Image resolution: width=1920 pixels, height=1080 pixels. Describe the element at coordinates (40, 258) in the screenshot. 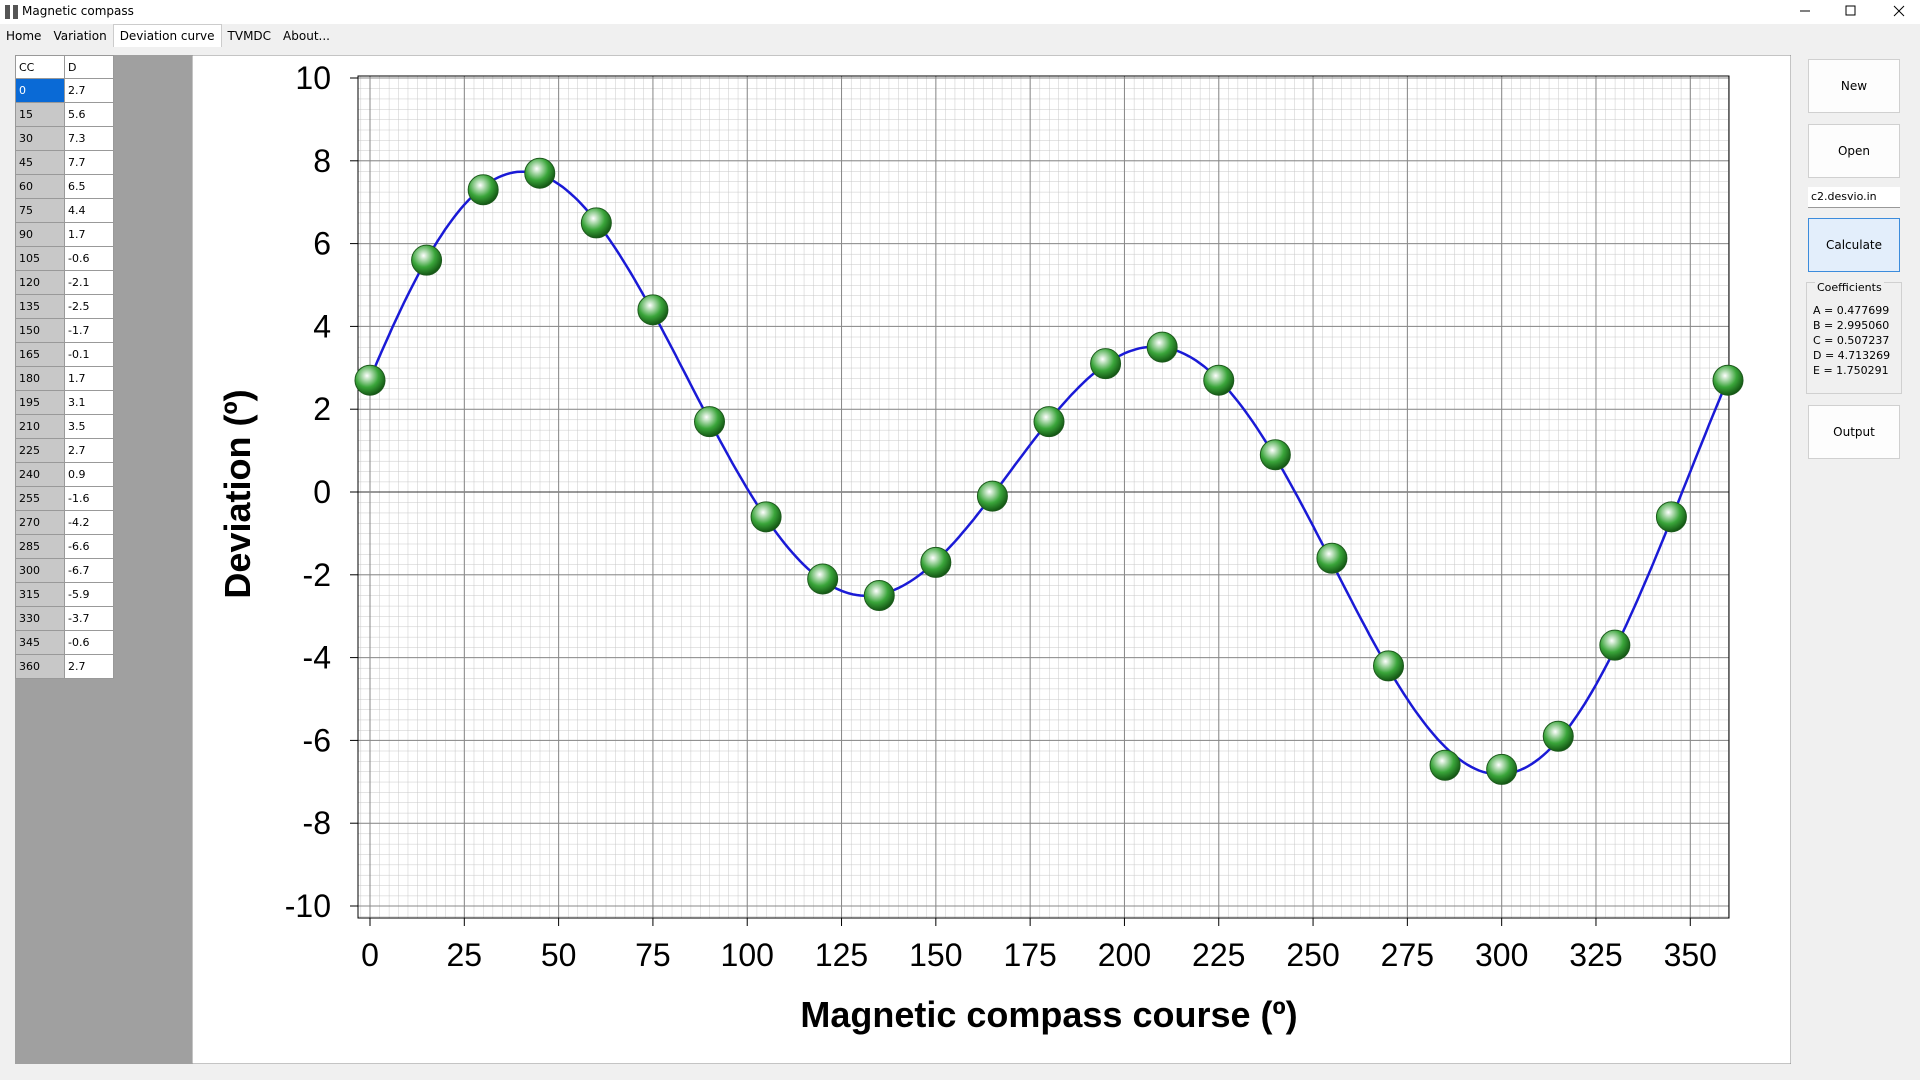

I see `cc-cell: 105` at that location.